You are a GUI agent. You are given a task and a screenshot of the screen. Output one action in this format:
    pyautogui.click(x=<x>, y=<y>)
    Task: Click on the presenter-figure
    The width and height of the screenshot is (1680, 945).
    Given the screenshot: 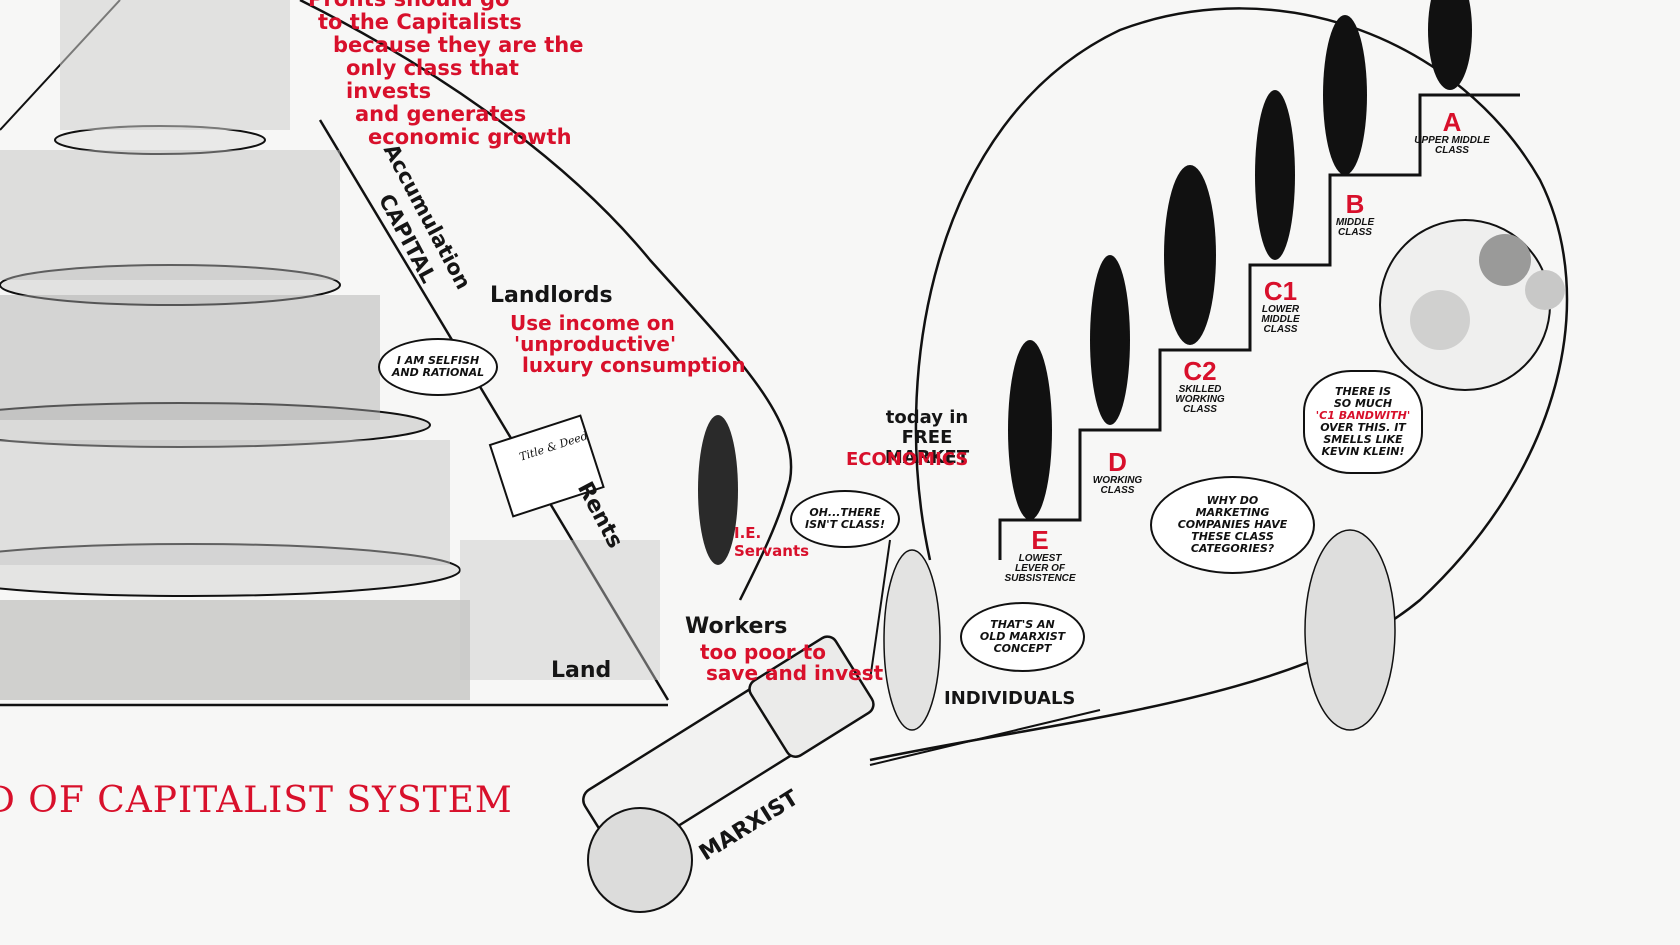 What is the action you would take?
    pyautogui.click(x=1350, y=630)
    